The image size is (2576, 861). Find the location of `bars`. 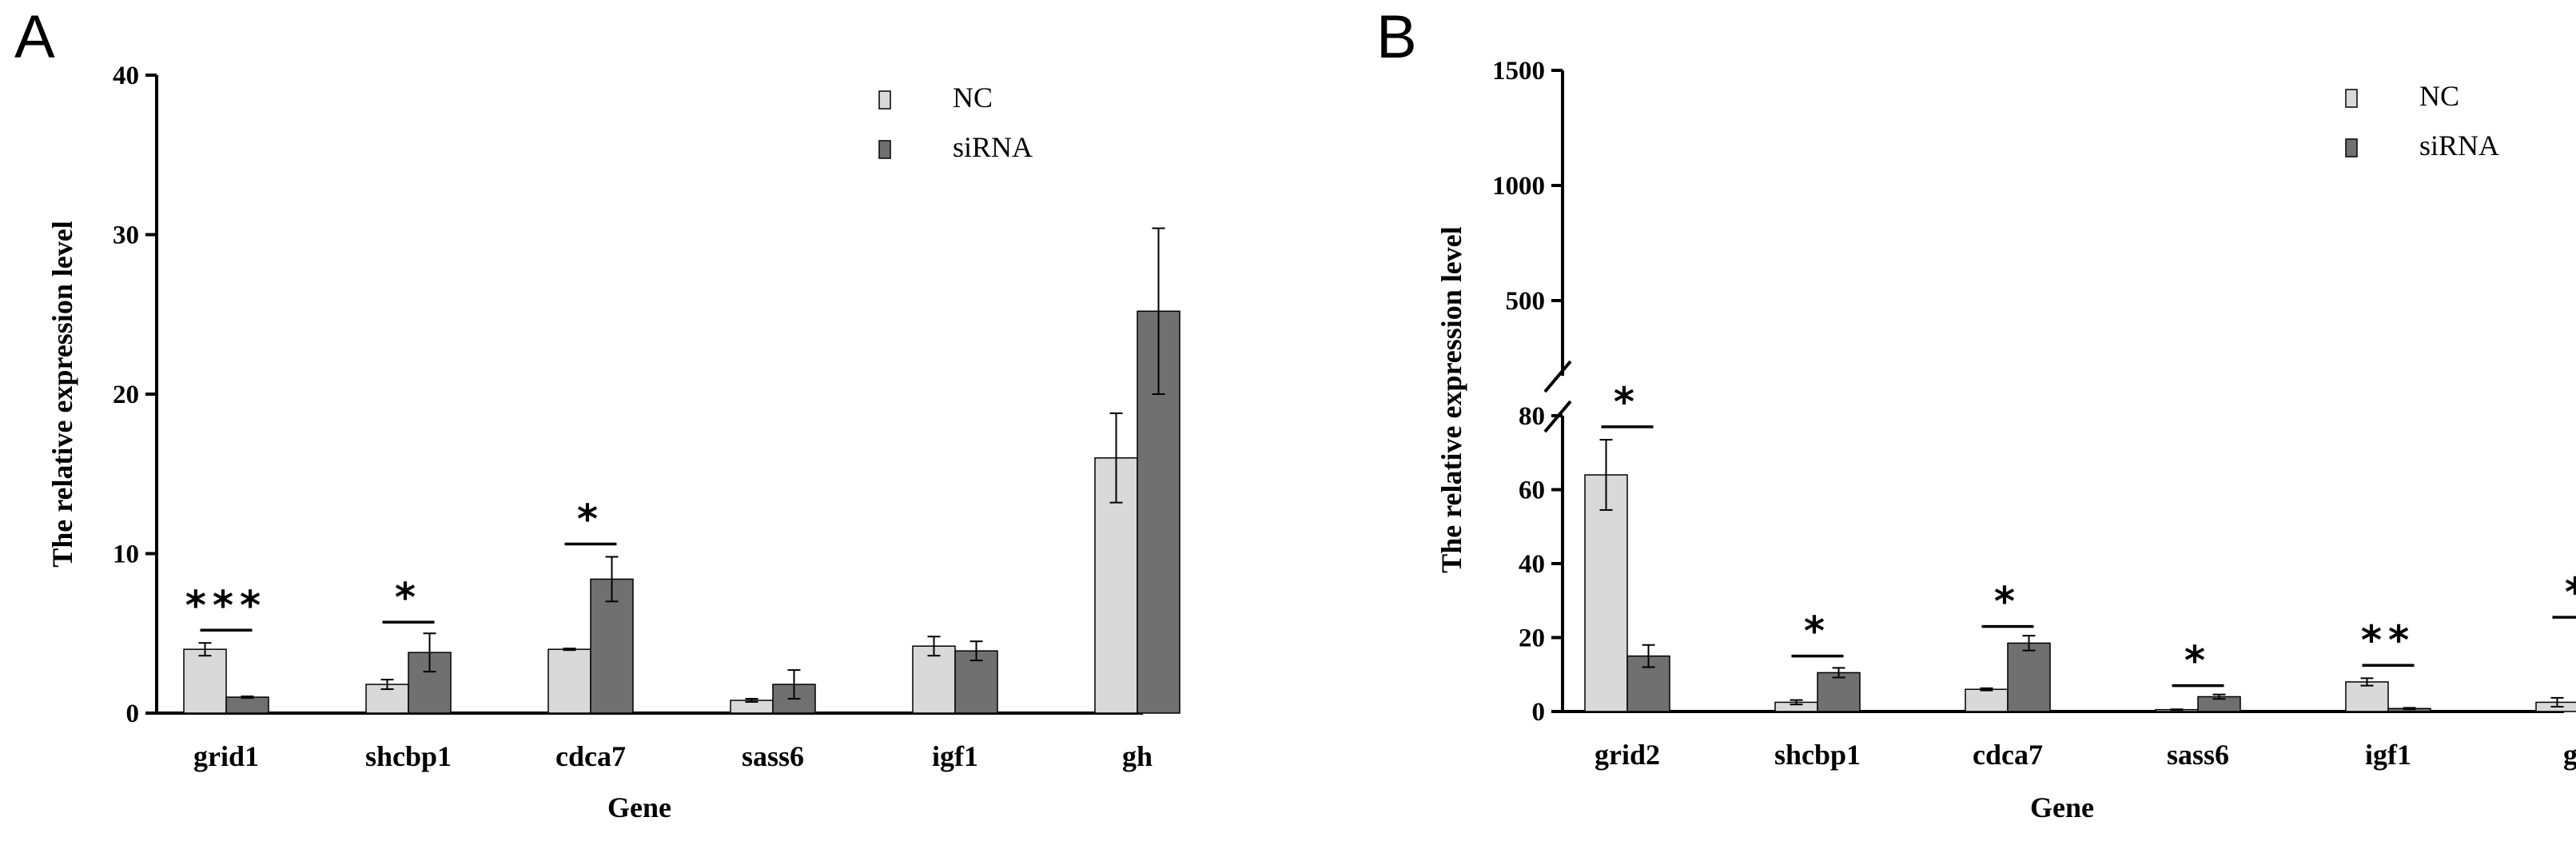

bars is located at coordinates (2080, 575).